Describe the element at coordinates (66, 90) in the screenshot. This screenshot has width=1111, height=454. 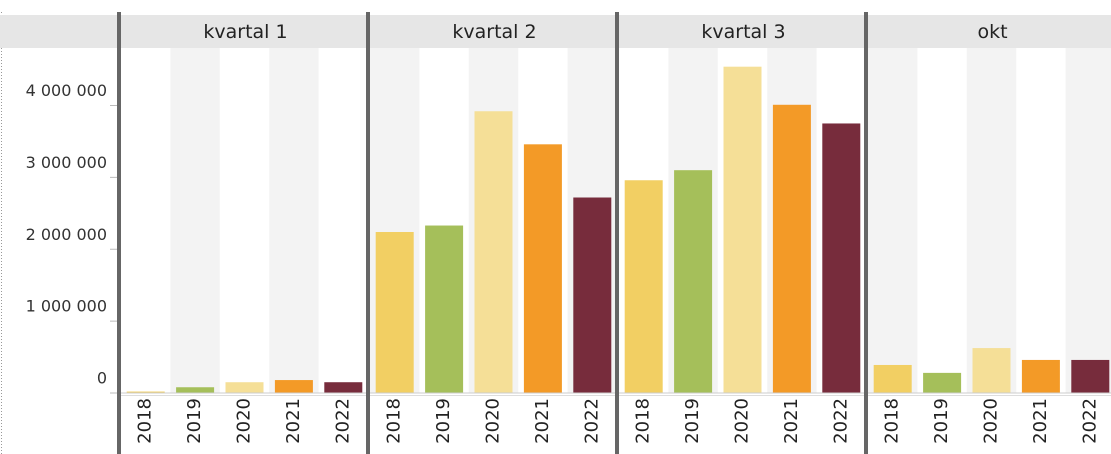
I see `y-tick-label: 4 000 000` at that location.